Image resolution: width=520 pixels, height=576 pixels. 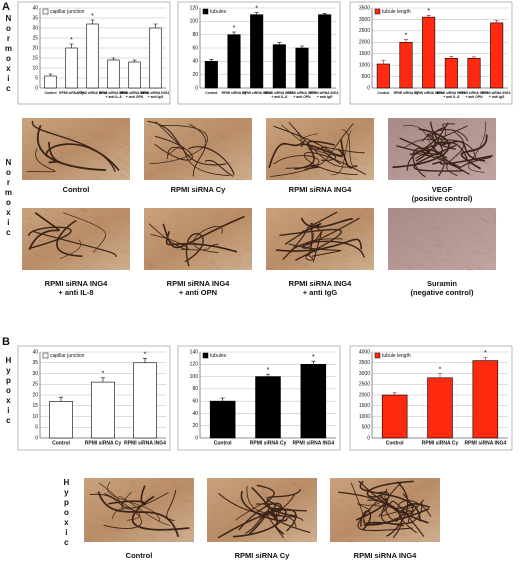 What do you see at coordinates (320, 292) in the screenshot?
I see `micrograph-caption: + anti IgG` at bounding box center [320, 292].